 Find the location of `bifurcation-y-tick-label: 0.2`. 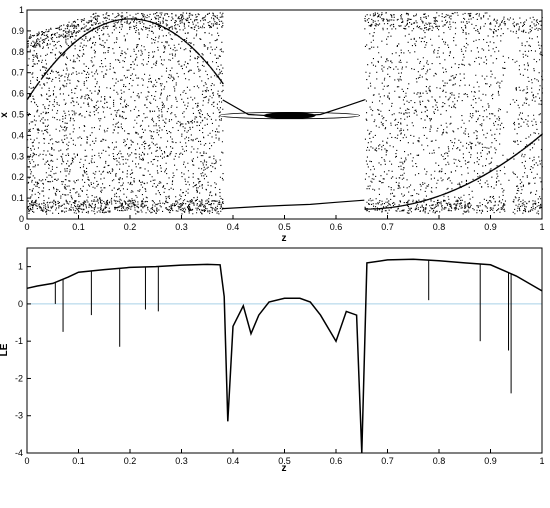

bifurcation-y-tick-label: 0.2 is located at coordinates (17, 177).